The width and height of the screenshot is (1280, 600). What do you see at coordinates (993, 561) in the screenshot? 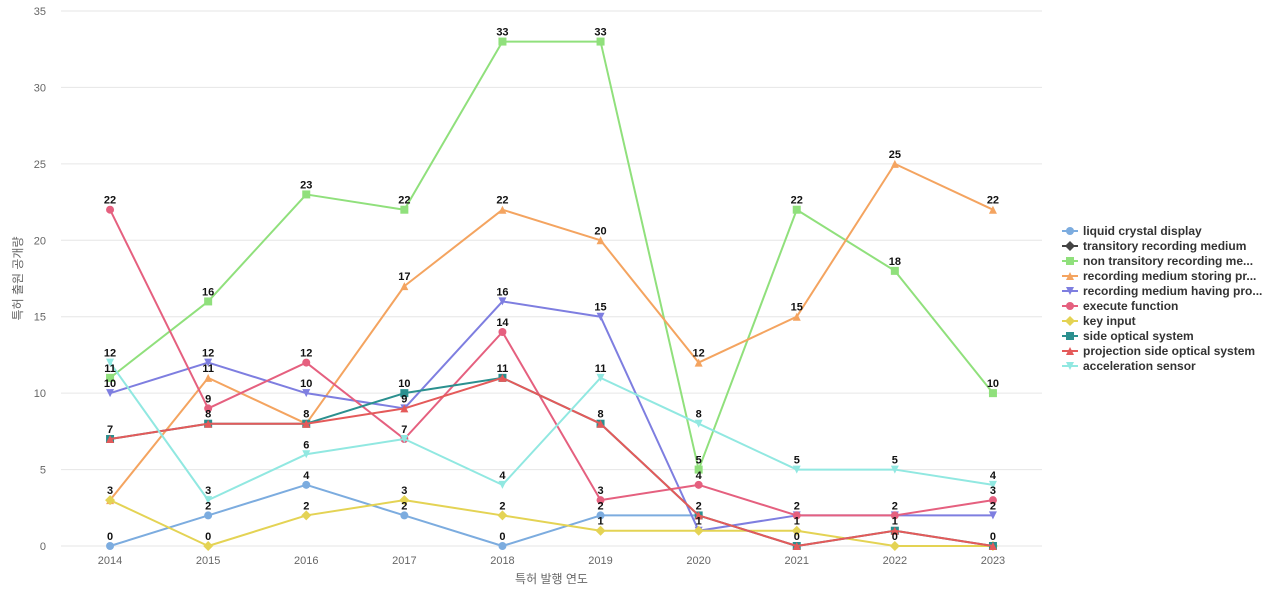
I see `x-tick-label: 2023` at bounding box center [993, 561].